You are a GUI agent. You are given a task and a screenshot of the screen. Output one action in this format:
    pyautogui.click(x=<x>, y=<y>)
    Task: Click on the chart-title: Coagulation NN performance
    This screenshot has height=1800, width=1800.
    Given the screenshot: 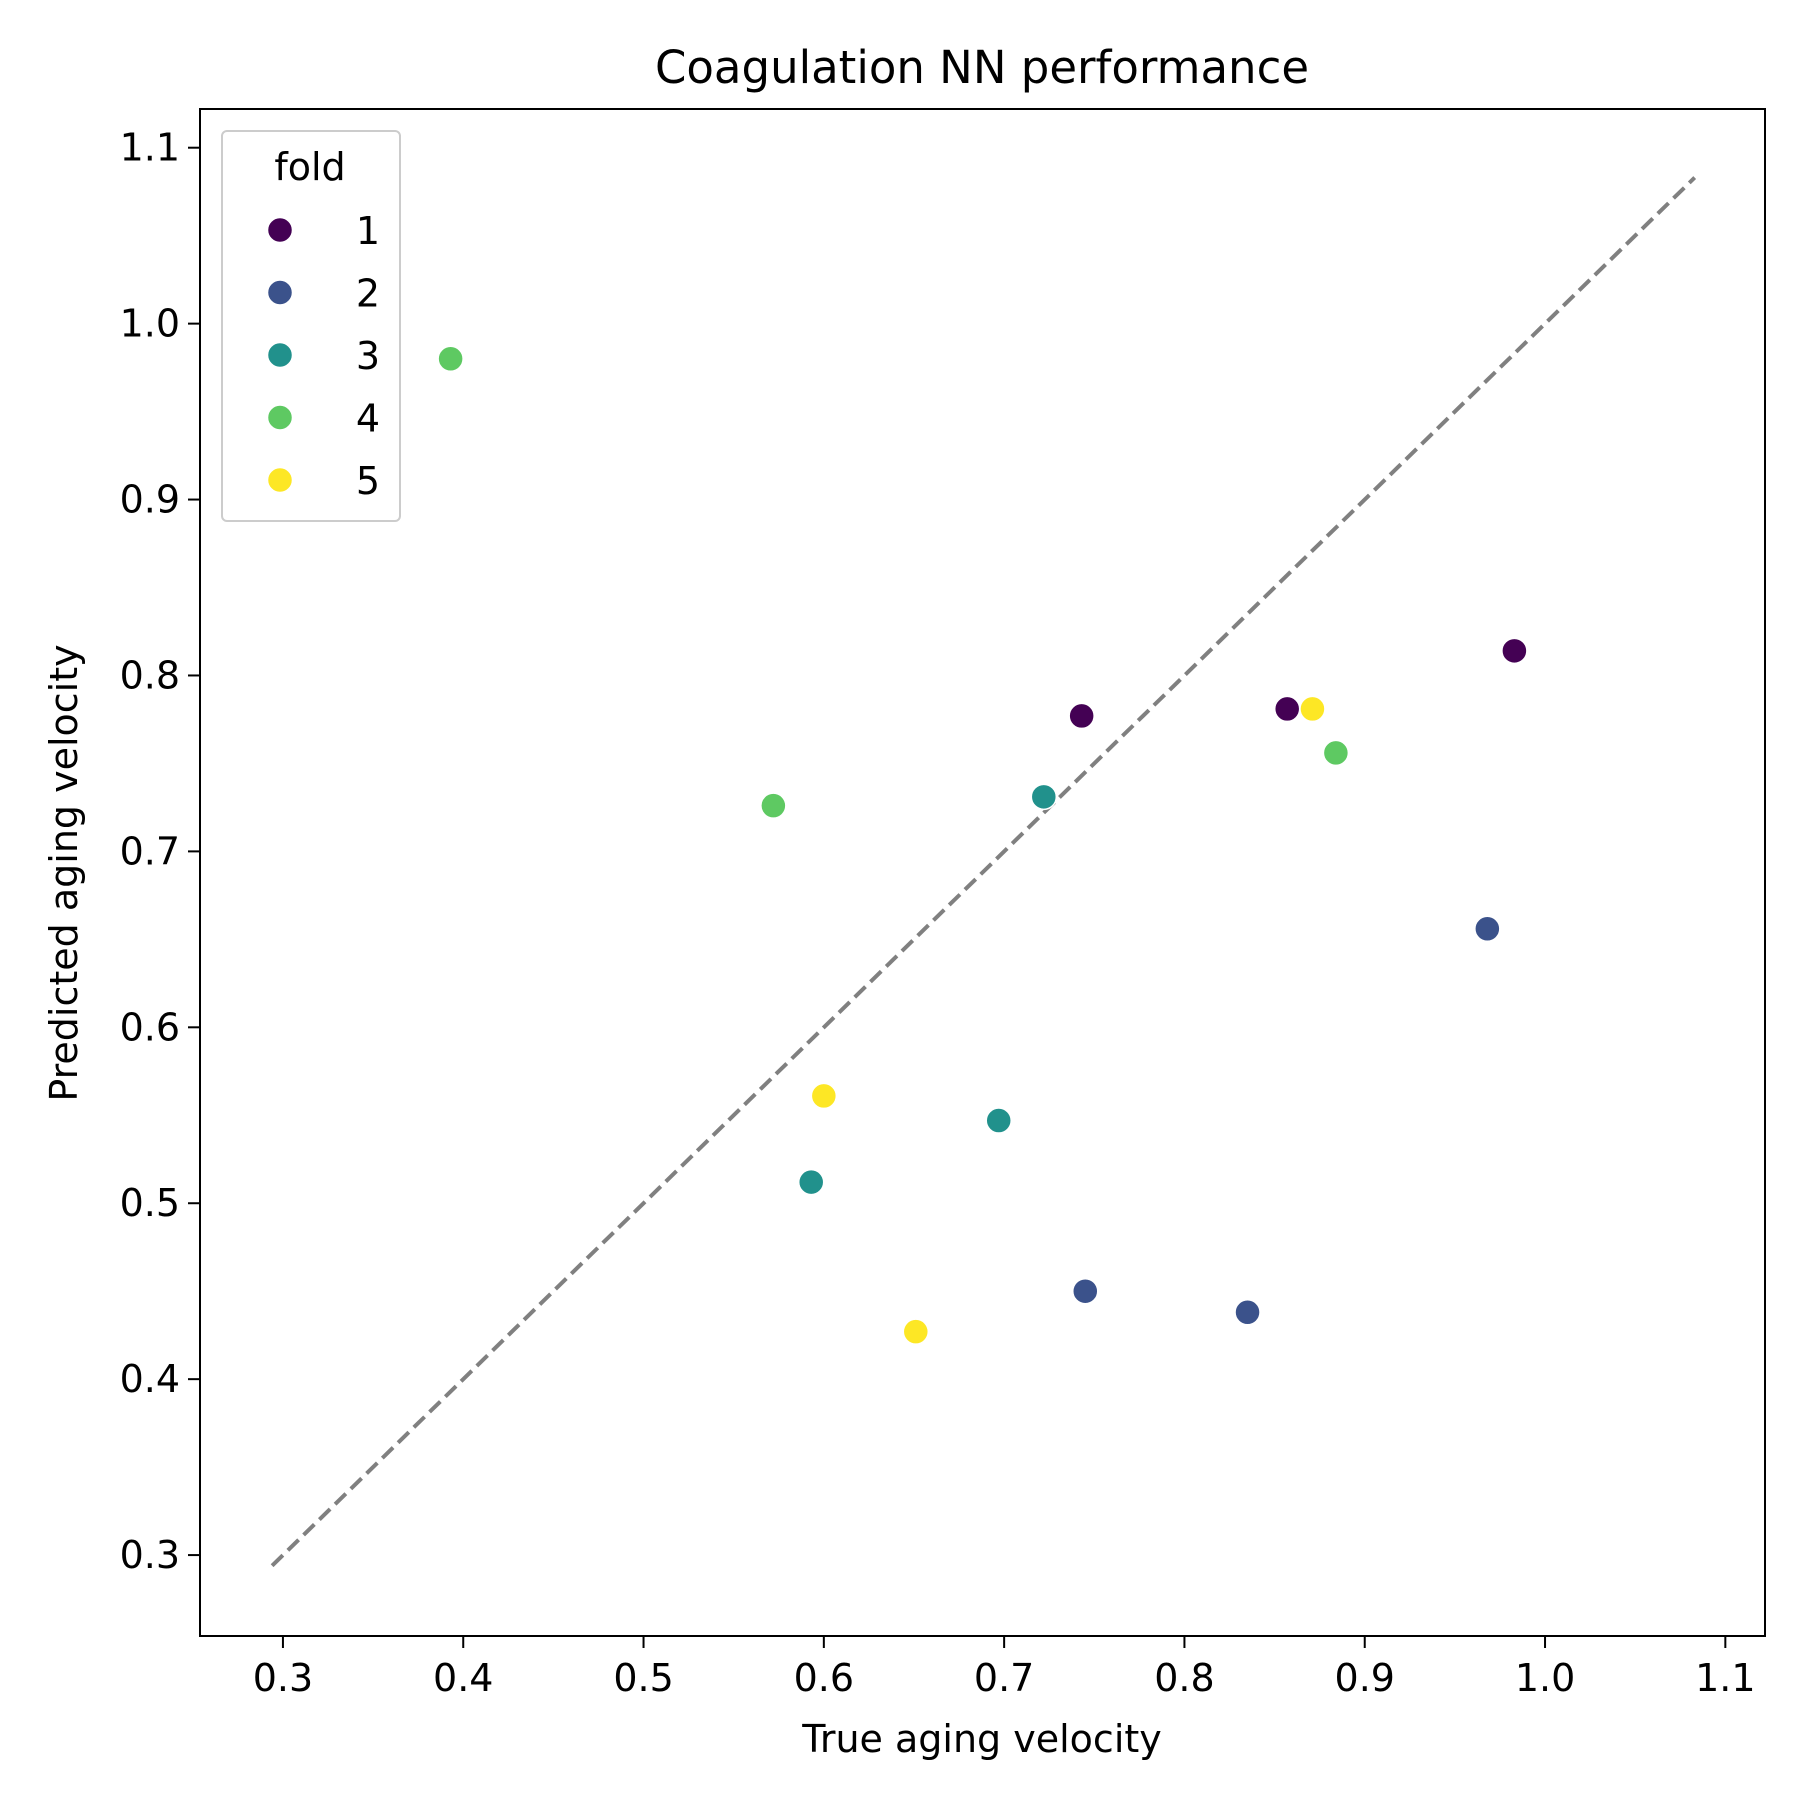 What is the action you would take?
    pyautogui.click(x=982, y=67)
    